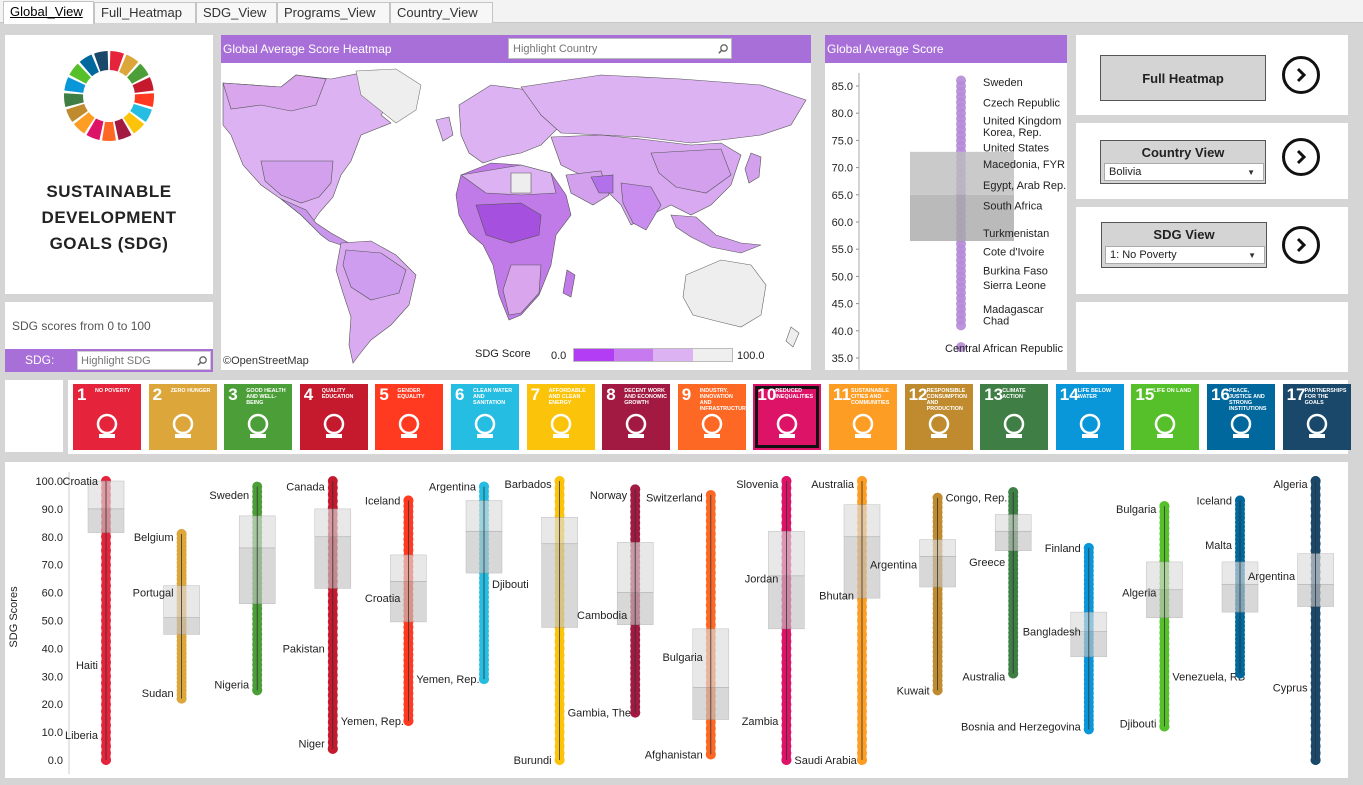 The height and width of the screenshot is (785, 1363). What do you see at coordinates (1301, 245) in the screenshot?
I see `go-sdg-view-icon` at bounding box center [1301, 245].